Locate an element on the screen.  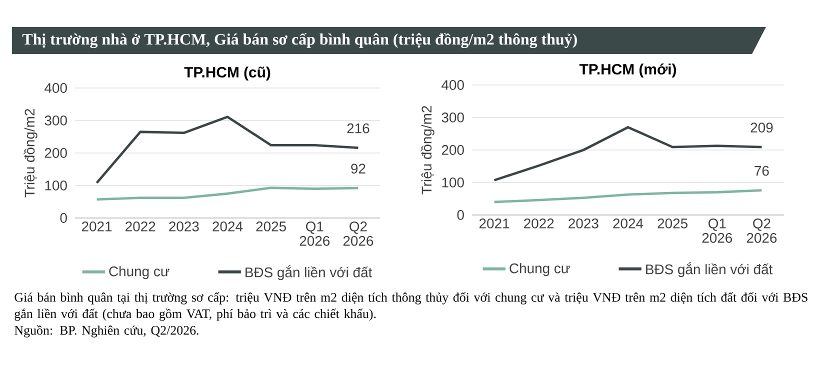
data-label: 216 is located at coordinates (358, 128).